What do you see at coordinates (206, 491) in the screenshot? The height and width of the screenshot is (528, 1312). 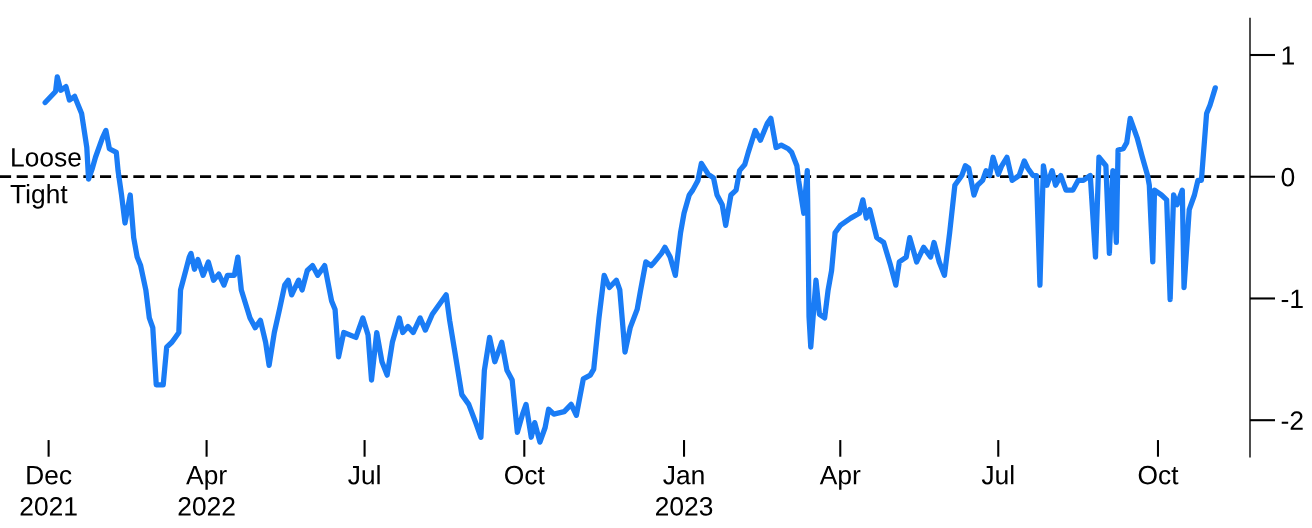 I see `x-tick-label: Apr 2022` at bounding box center [206, 491].